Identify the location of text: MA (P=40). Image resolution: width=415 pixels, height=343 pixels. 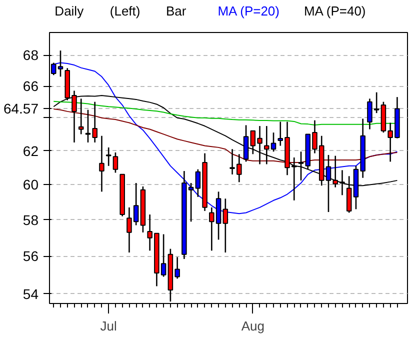
(335, 11).